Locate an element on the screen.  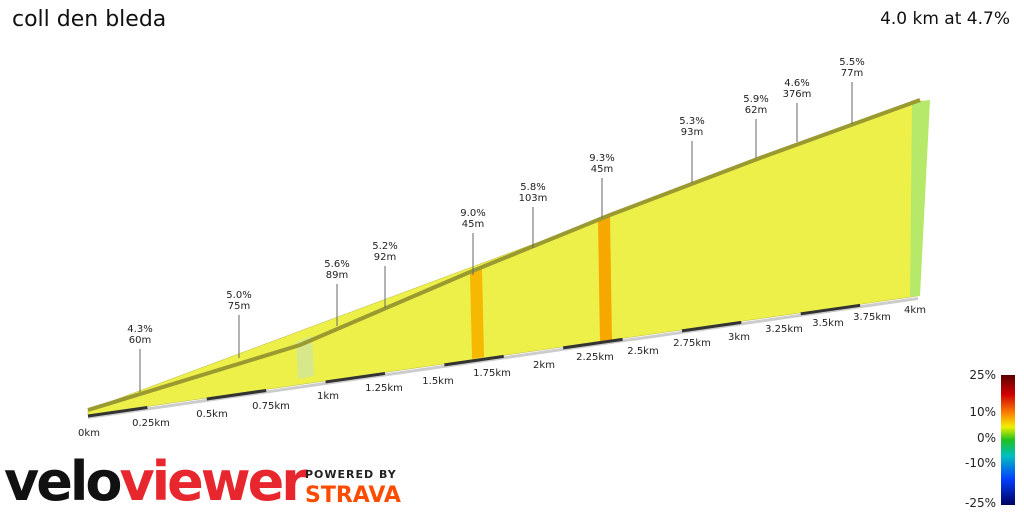
distance-label: 3.25km is located at coordinates (784, 329).